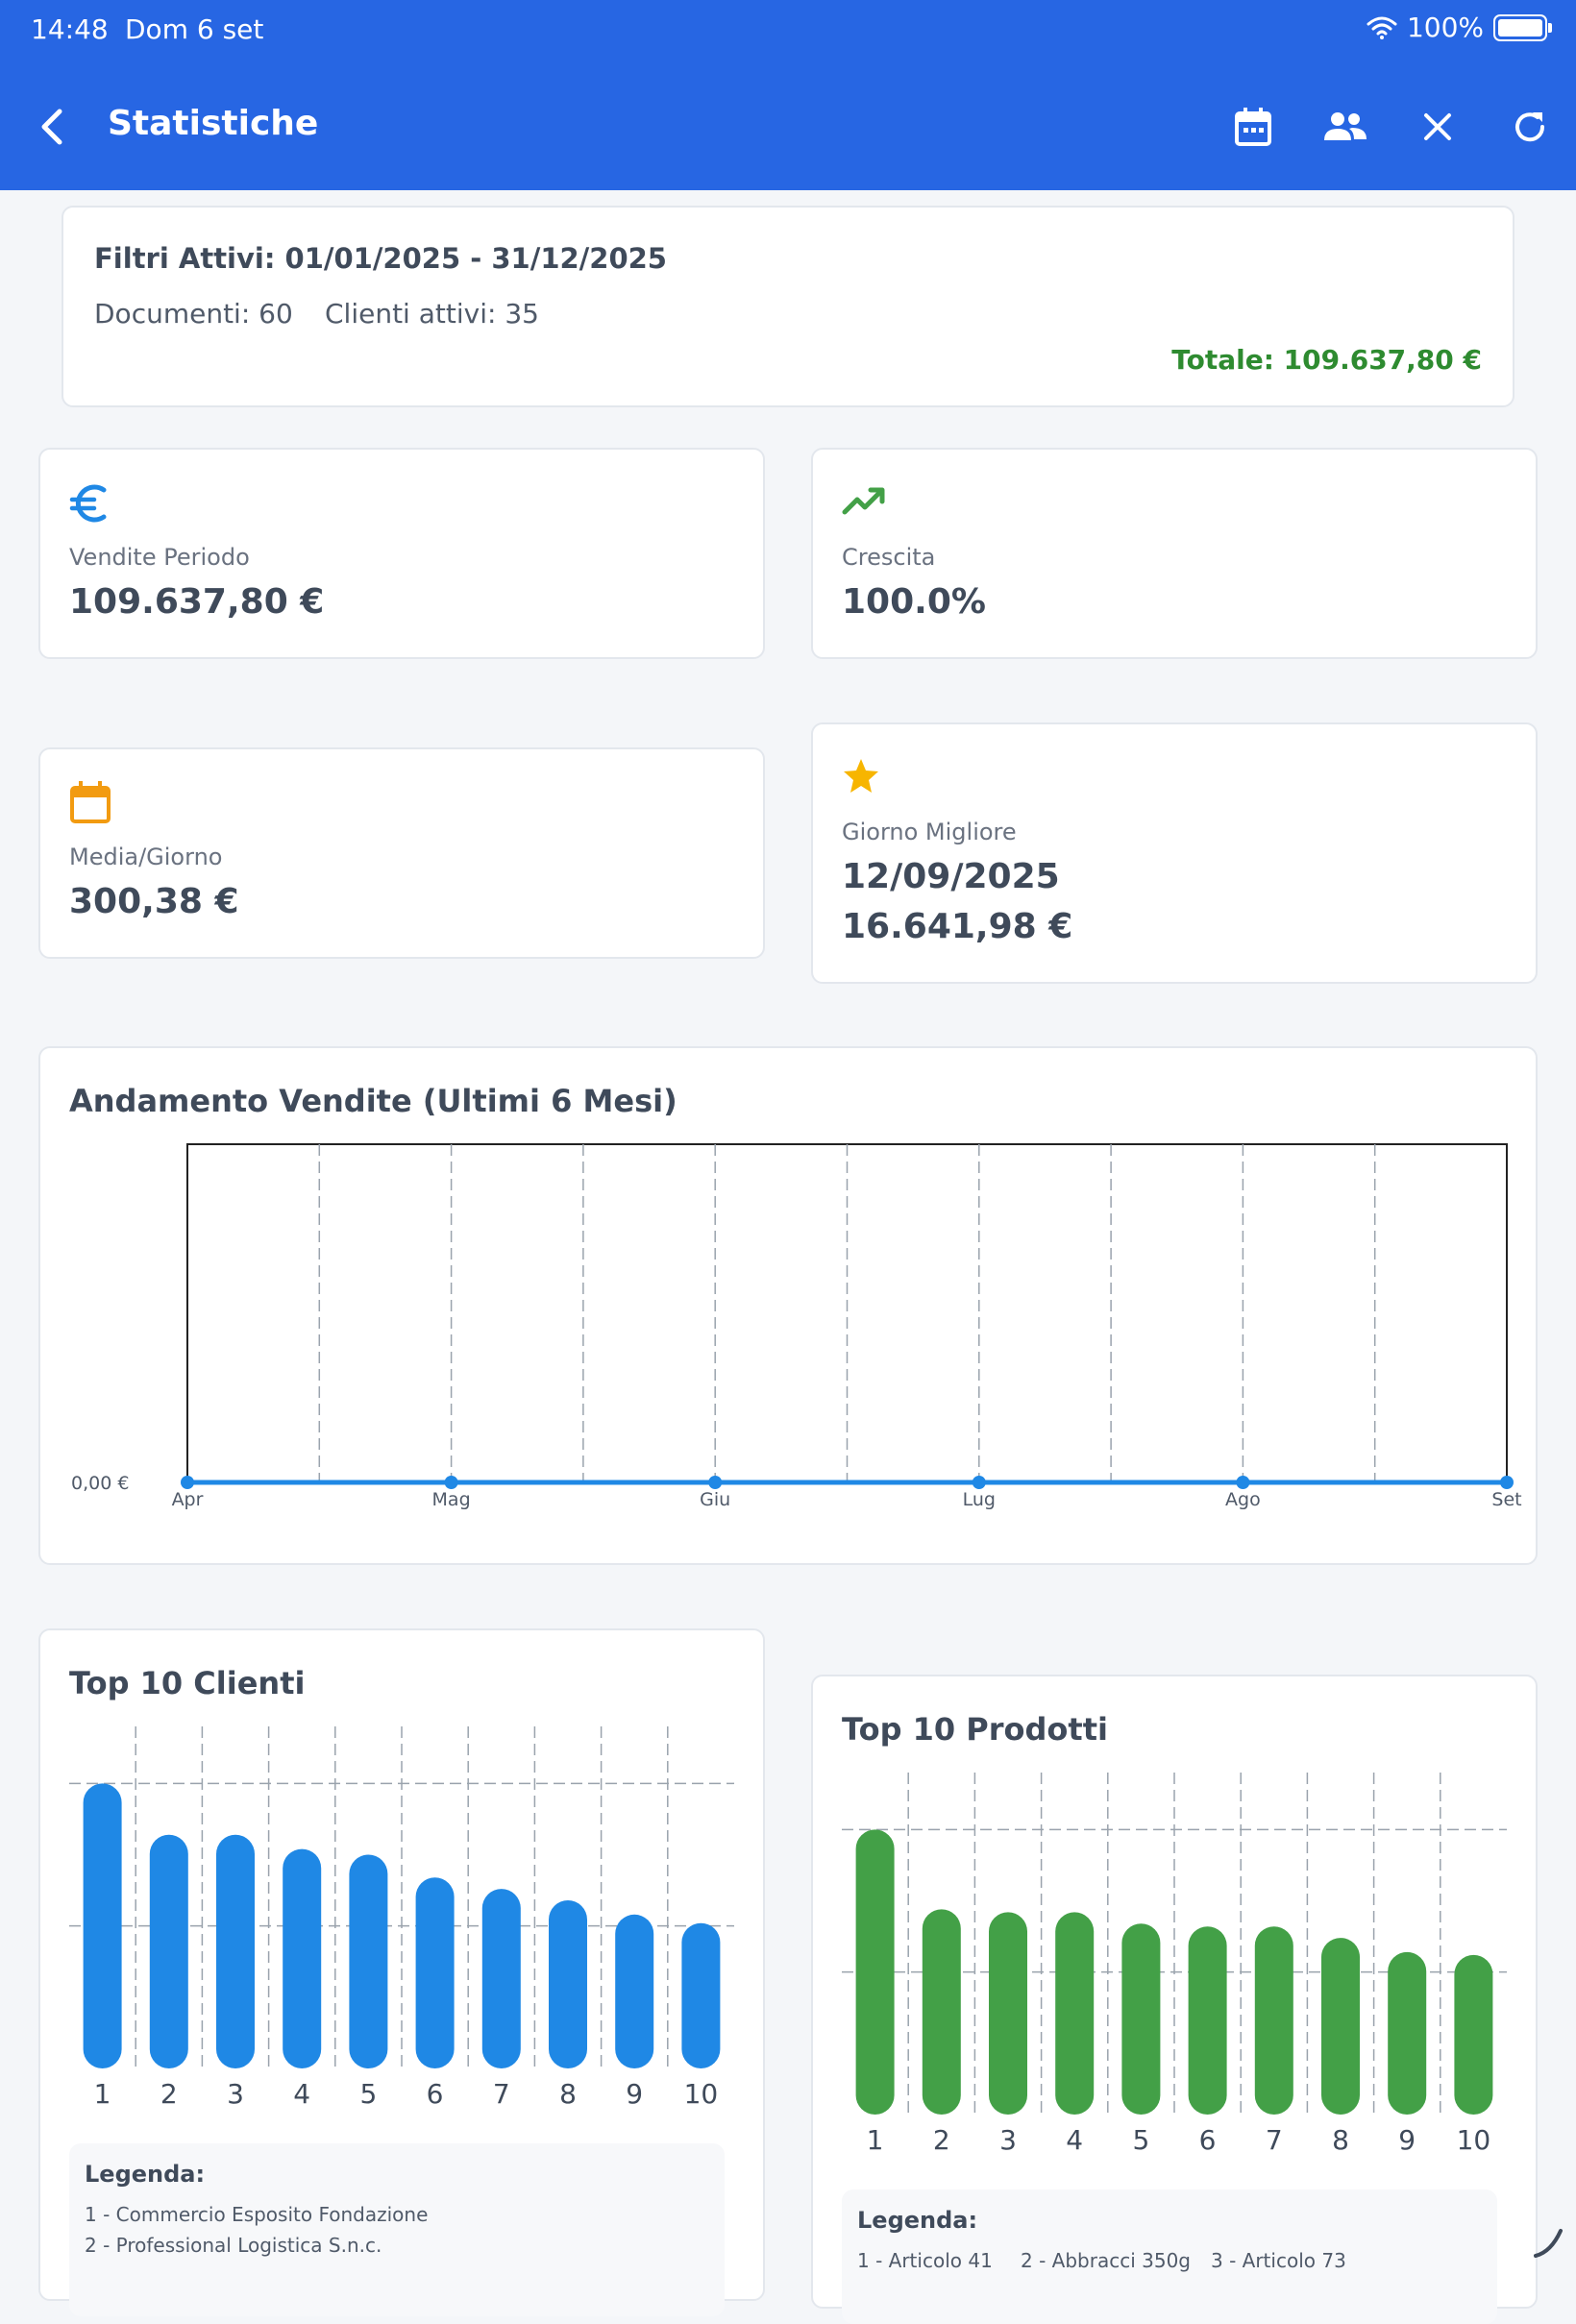 The width and height of the screenshot is (1576, 2324). Describe the element at coordinates (788, 95) in the screenshot. I see `app-bar: 14:48 Dom 6 set 100% Statistiche` at that location.